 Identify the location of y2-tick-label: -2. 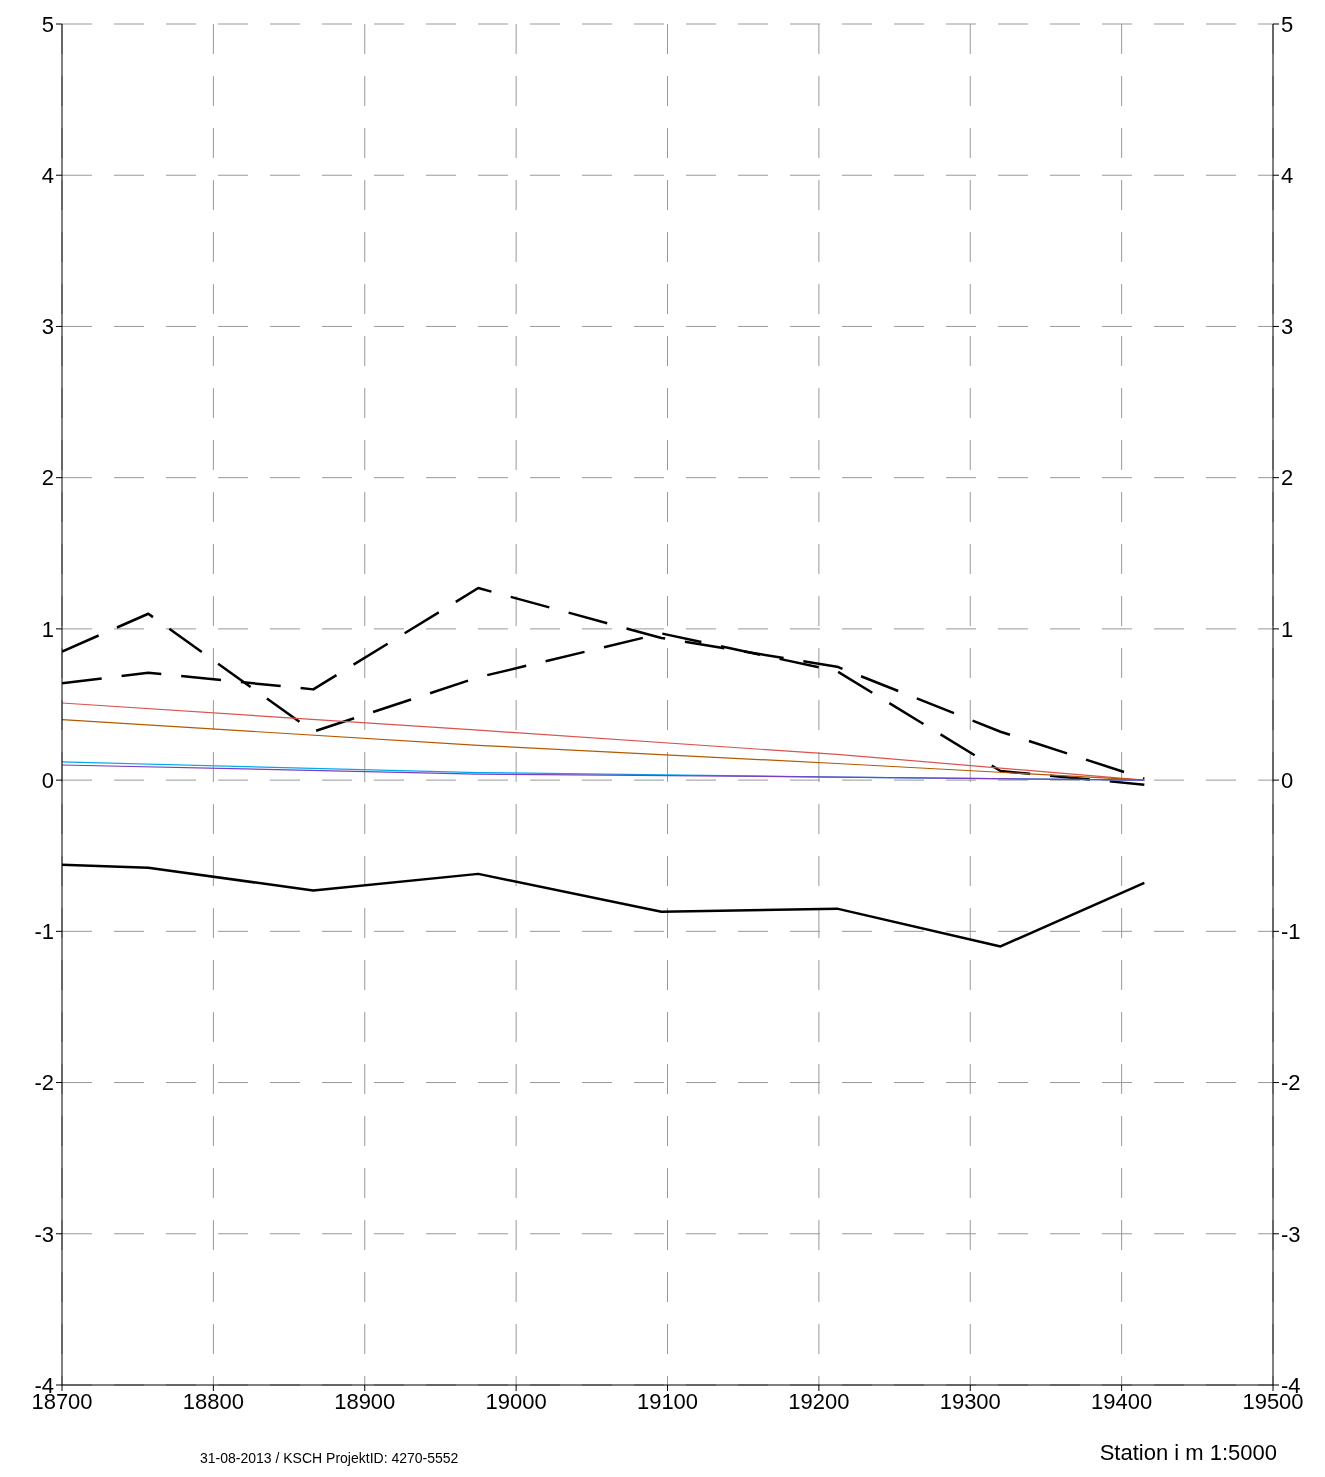
(1291, 1083).